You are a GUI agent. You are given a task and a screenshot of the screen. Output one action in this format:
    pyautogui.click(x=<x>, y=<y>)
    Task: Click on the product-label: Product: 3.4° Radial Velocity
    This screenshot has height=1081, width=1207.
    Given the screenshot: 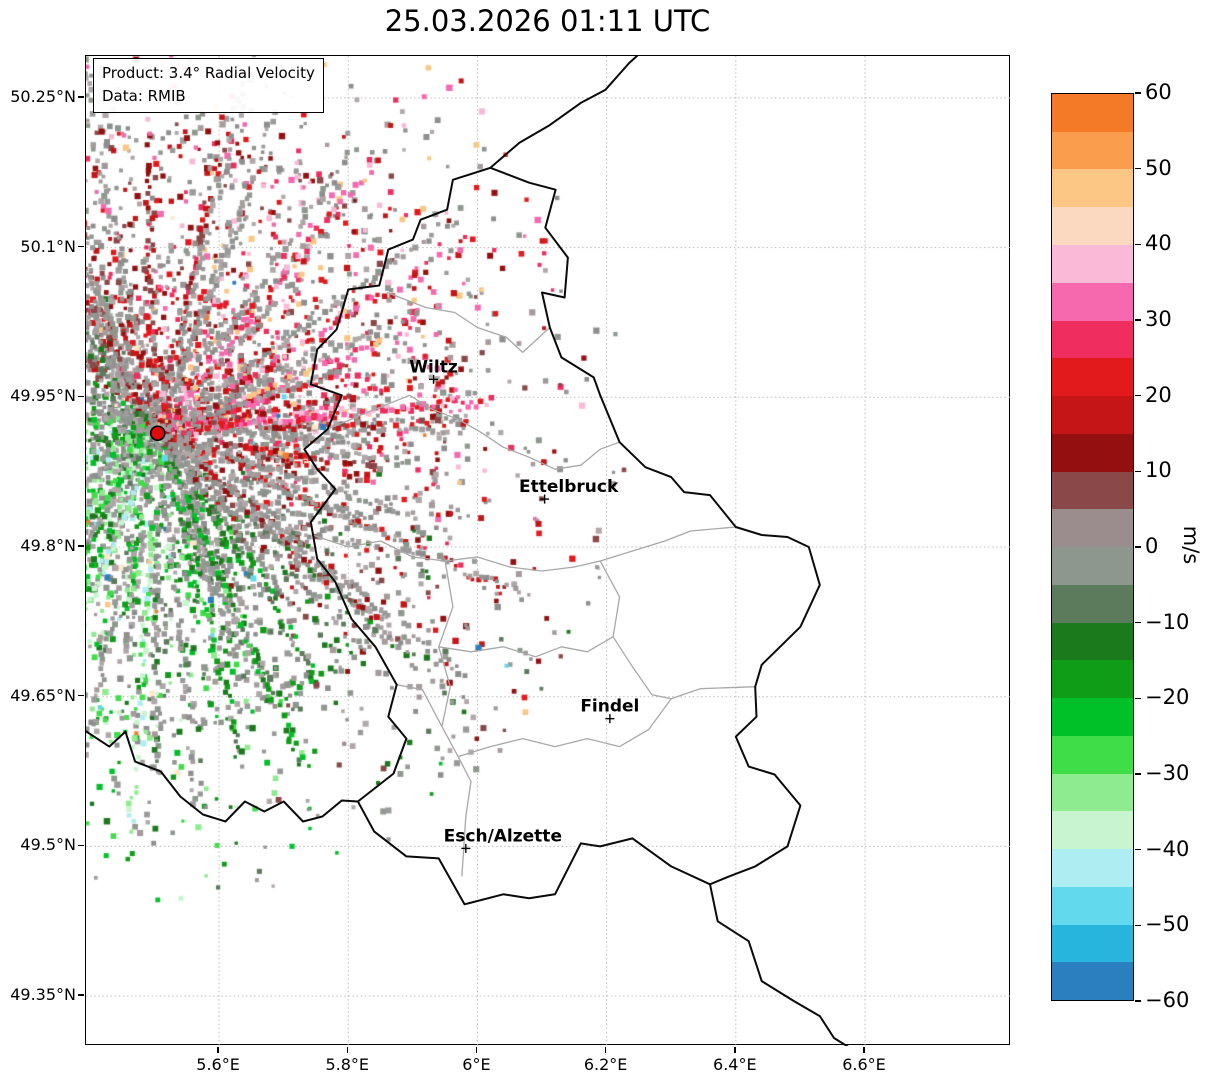 What is the action you would take?
    pyautogui.click(x=208, y=73)
    